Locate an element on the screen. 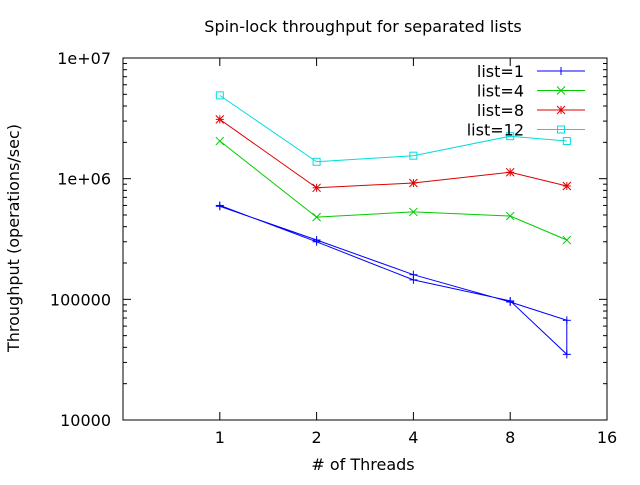 The width and height of the screenshot is (640, 485). series-line is located at coordinates (393, 128).